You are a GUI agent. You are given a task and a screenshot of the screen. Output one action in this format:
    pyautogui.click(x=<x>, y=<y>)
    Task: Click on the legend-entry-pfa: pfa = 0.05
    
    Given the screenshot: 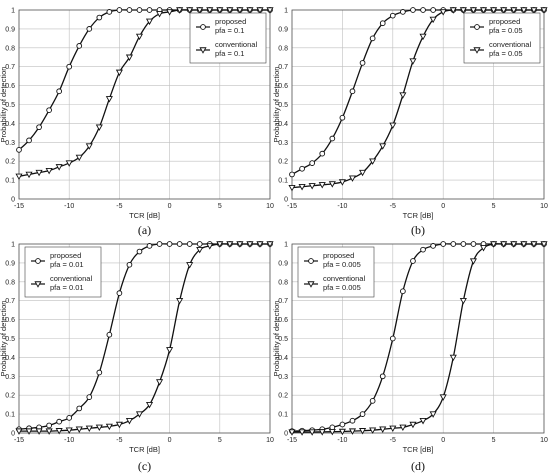 What is the action you would take?
    pyautogui.click(x=506, y=53)
    